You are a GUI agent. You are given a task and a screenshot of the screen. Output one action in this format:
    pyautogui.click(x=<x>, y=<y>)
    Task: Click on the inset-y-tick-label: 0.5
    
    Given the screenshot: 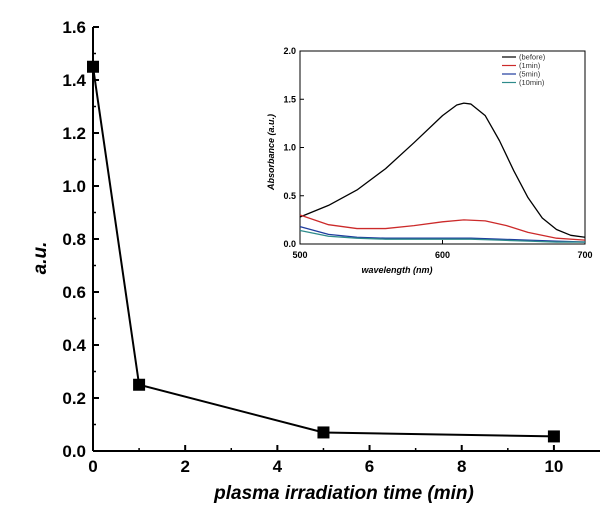 What is the action you would take?
    pyautogui.click(x=289, y=196)
    